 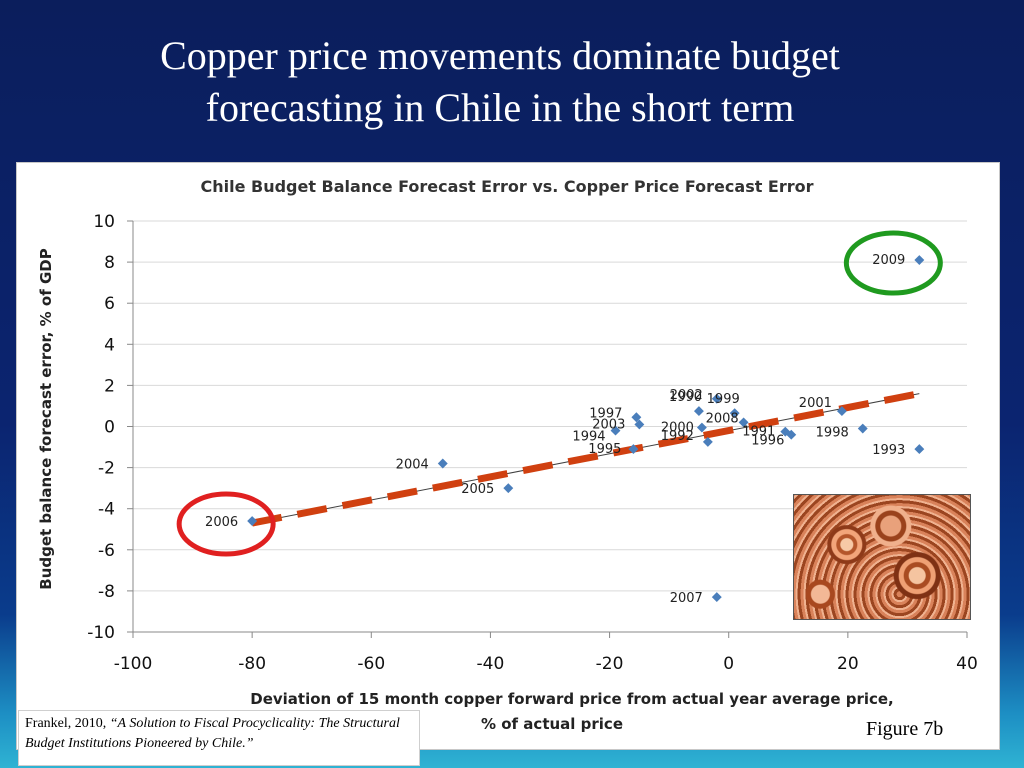 I want to click on slide-title-line1: Copper price movements dominate budget, so click(x=500, y=55).